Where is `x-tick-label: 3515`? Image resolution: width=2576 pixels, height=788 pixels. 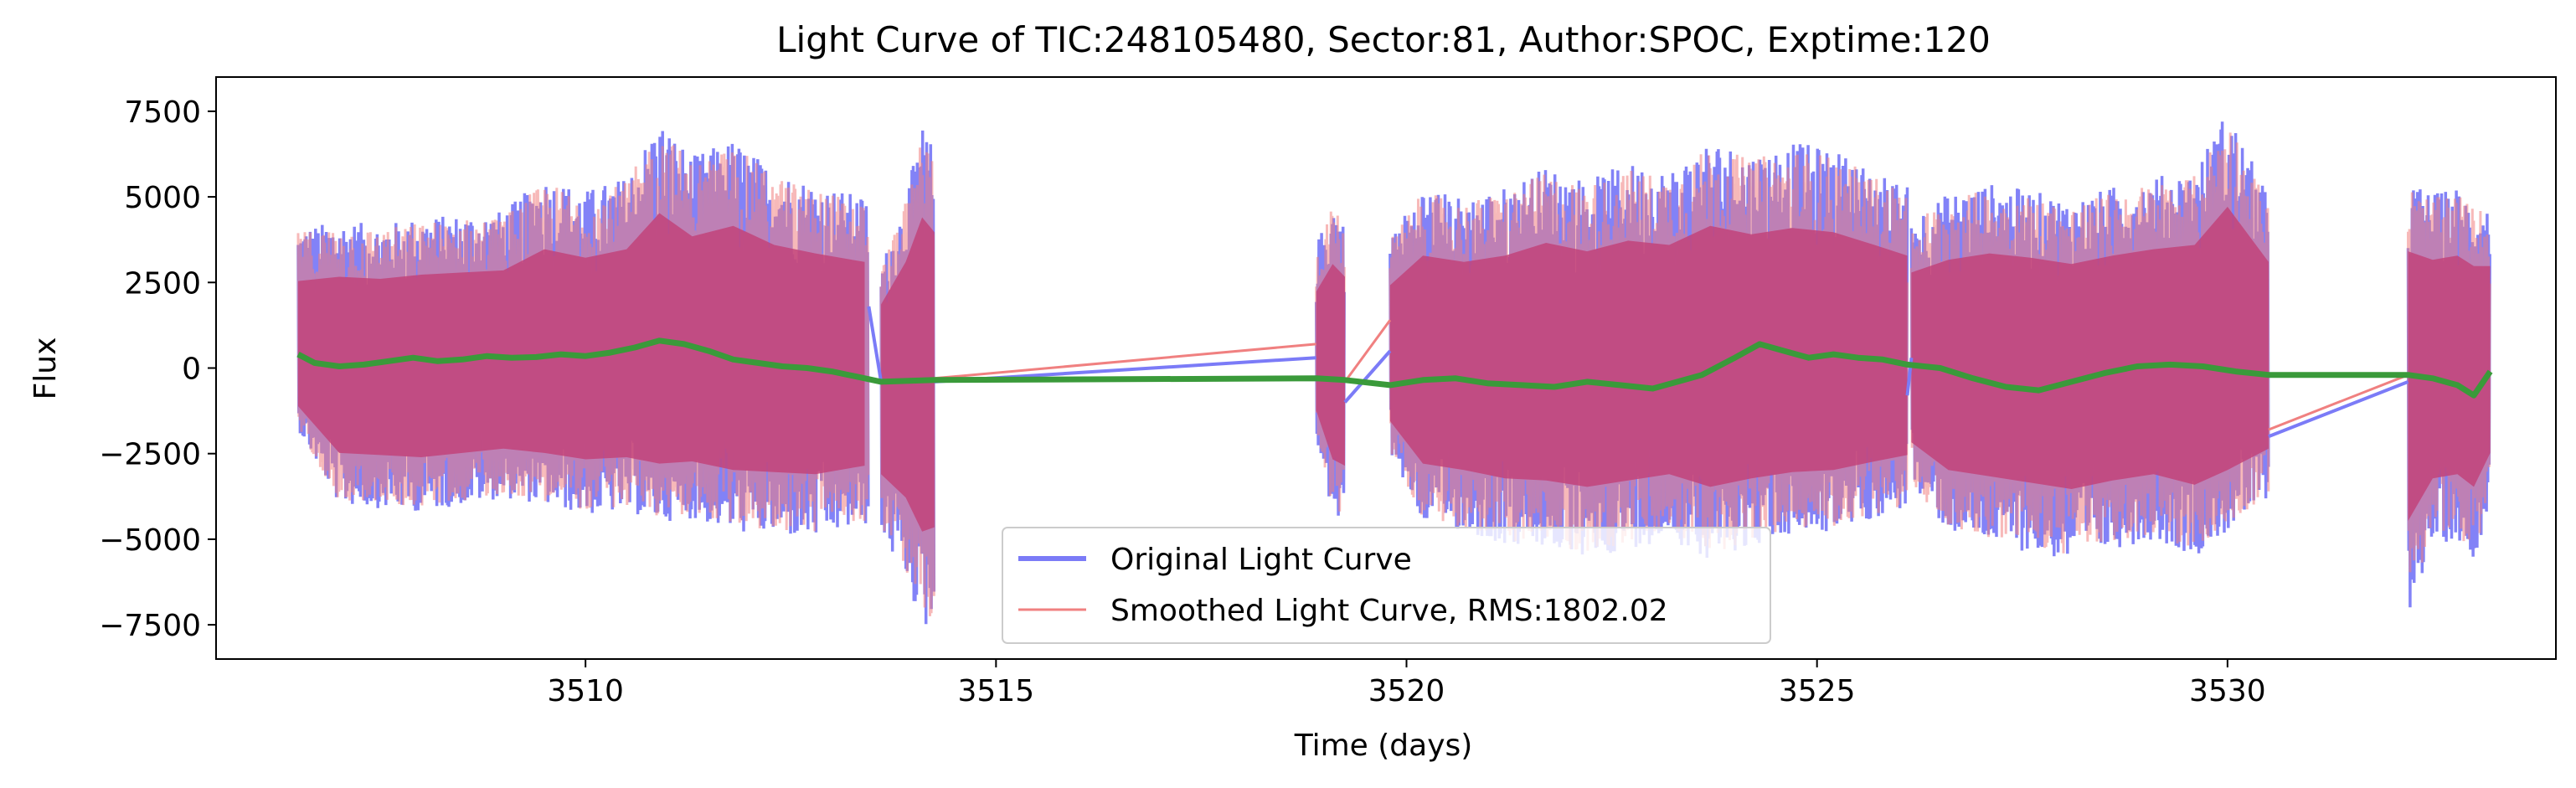 x-tick-label: 3515 is located at coordinates (996, 691).